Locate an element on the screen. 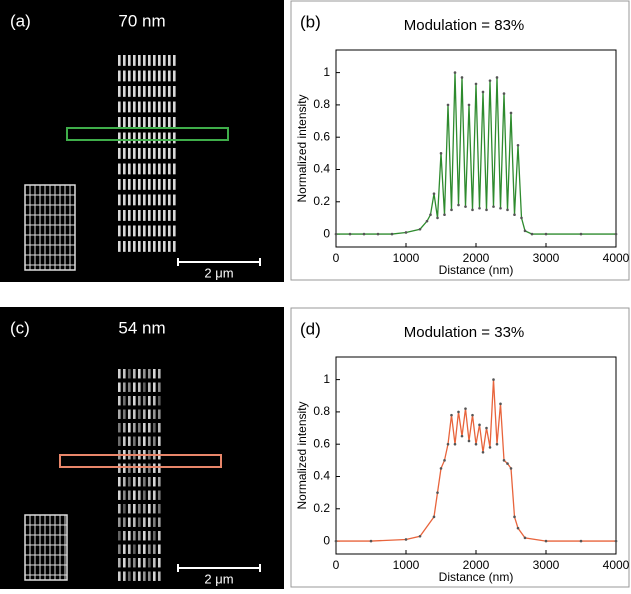 This screenshot has height=594, width=631. panel-label: (c) is located at coordinates (20, 327).